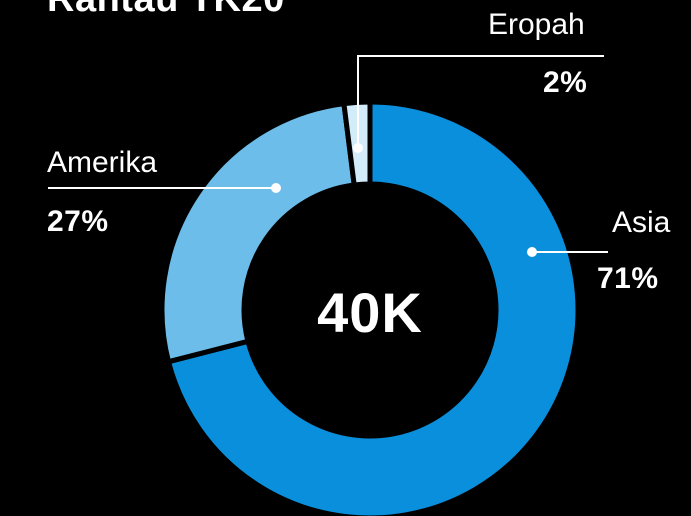 The width and height of the screenshot is (691, 516). Describe the element at coordinates (641, 222) in the screenshot. I see `slice-label-asia: Asia` at that location.